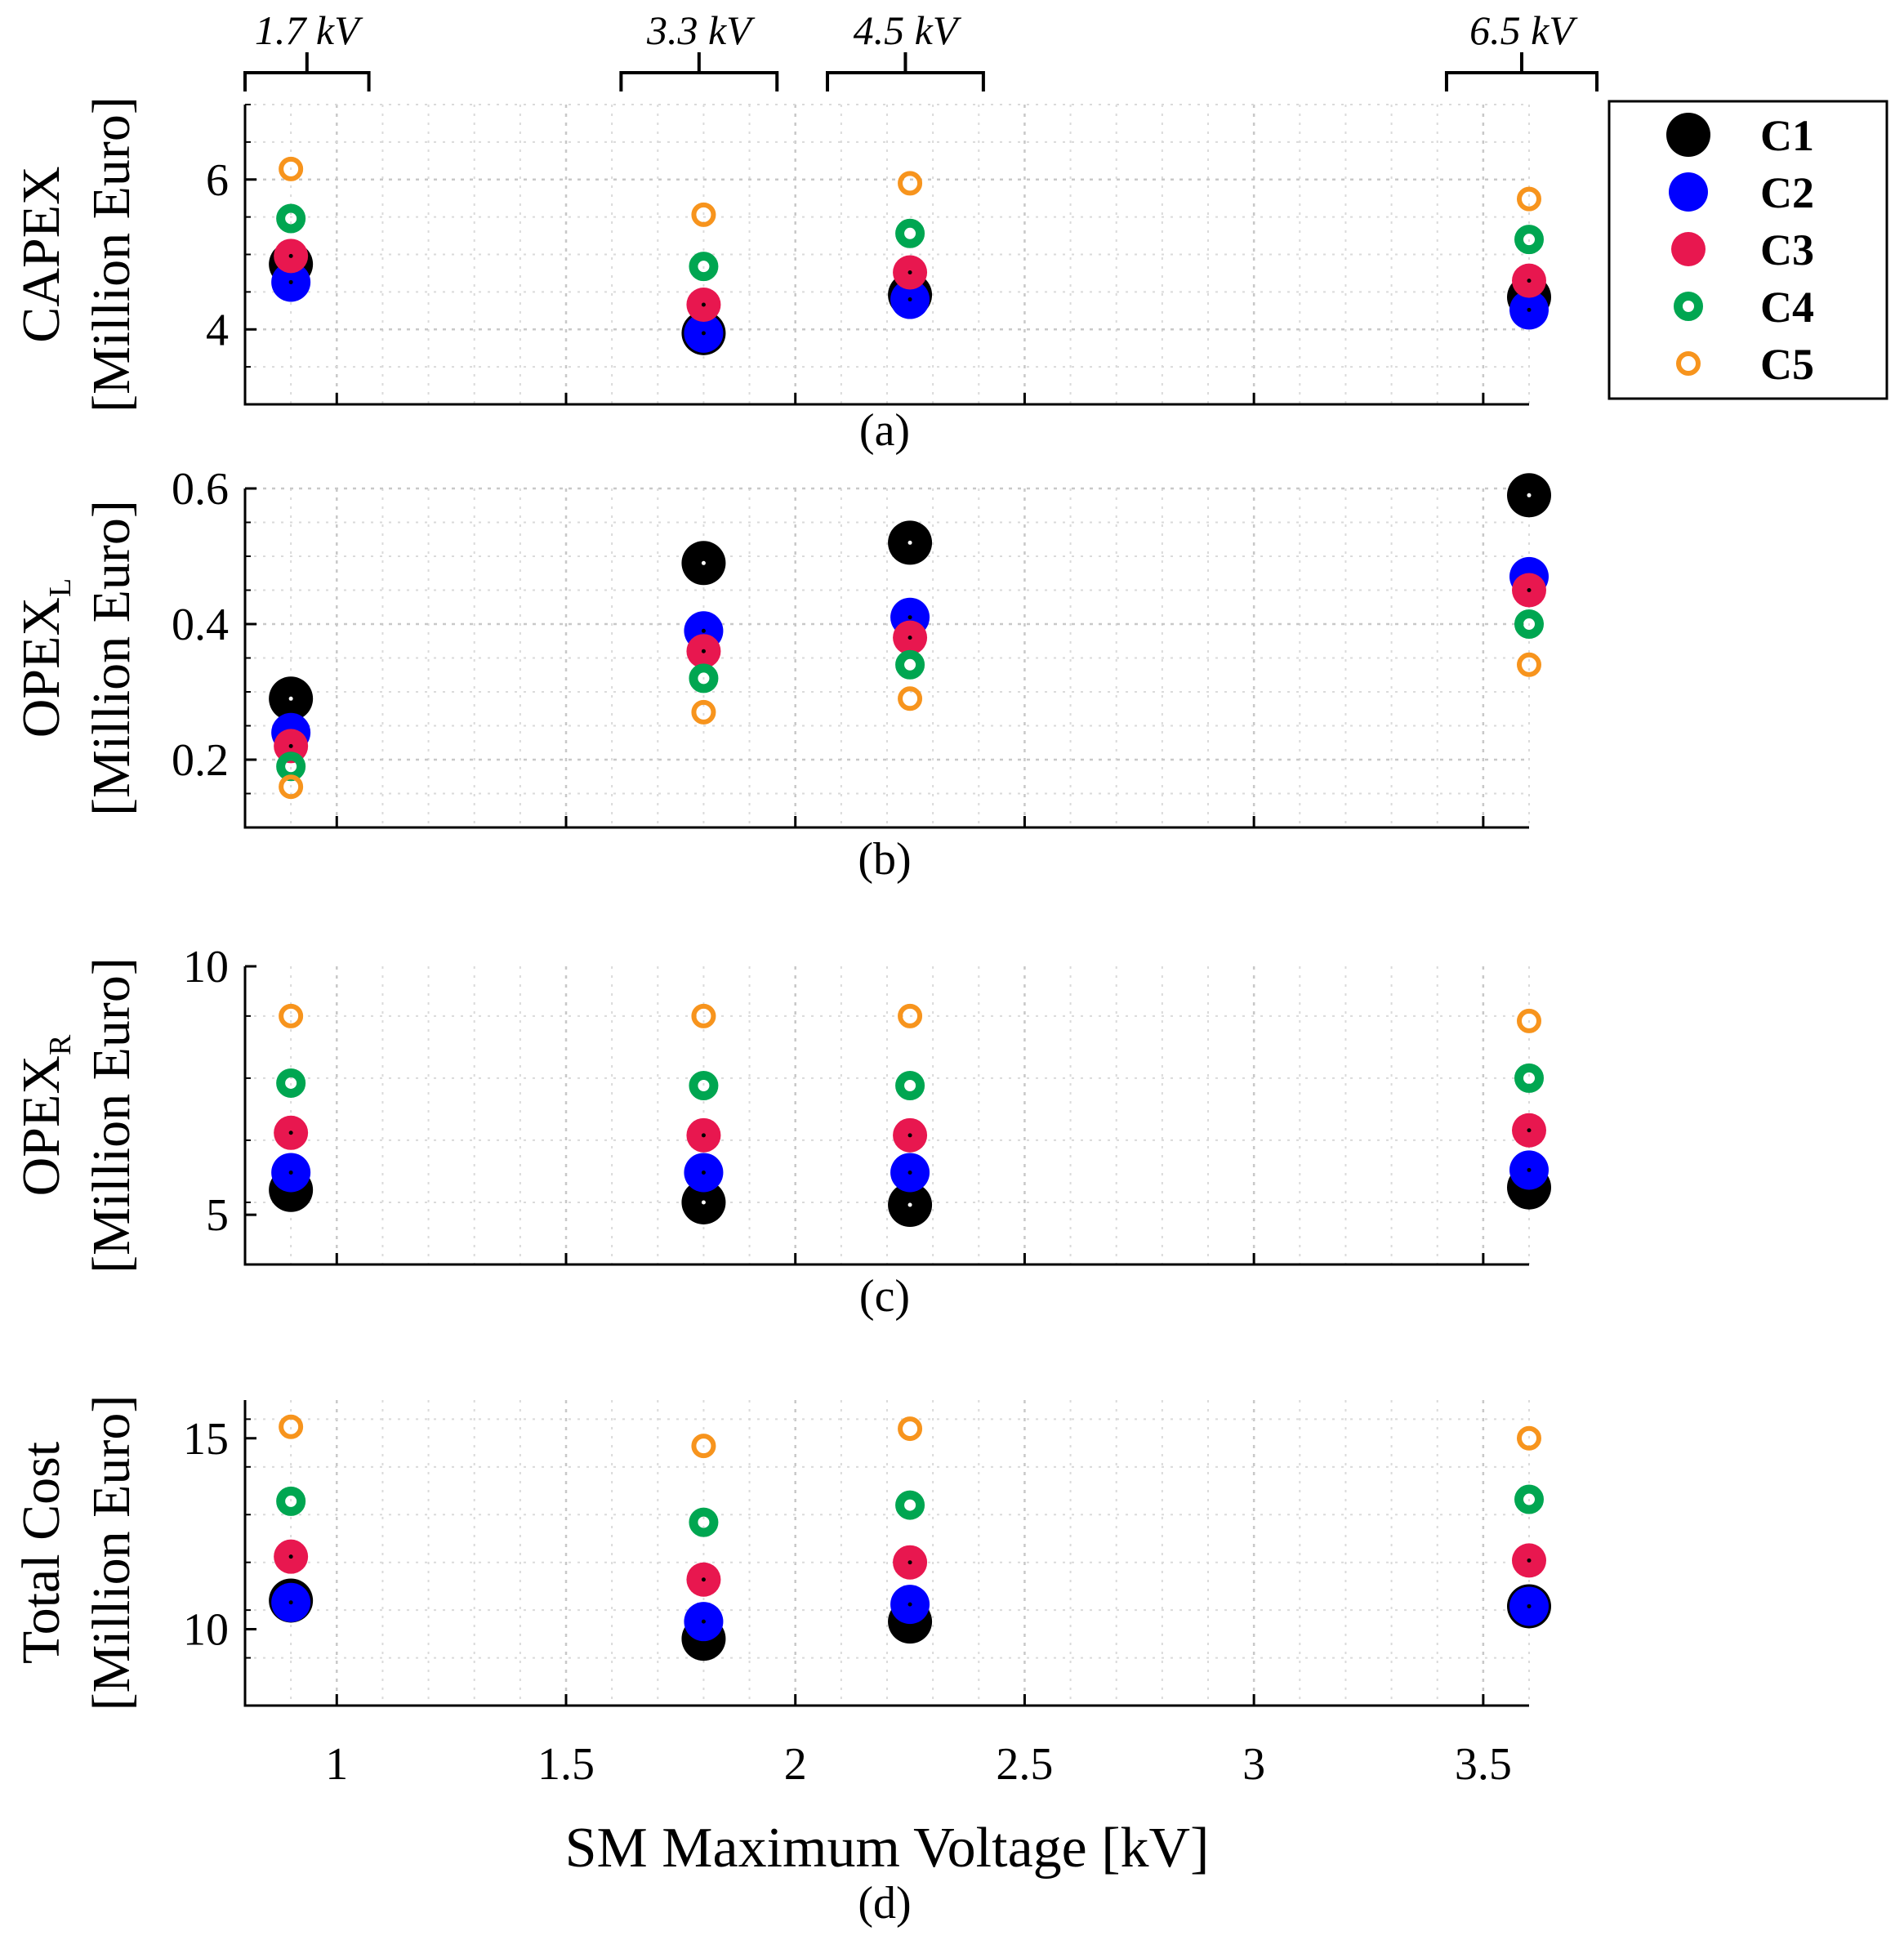 This screenshot has height=1940, width=1904. Describe the element at coordinates (910, 1537) in the screenshot. I see `markers-d` at that location.